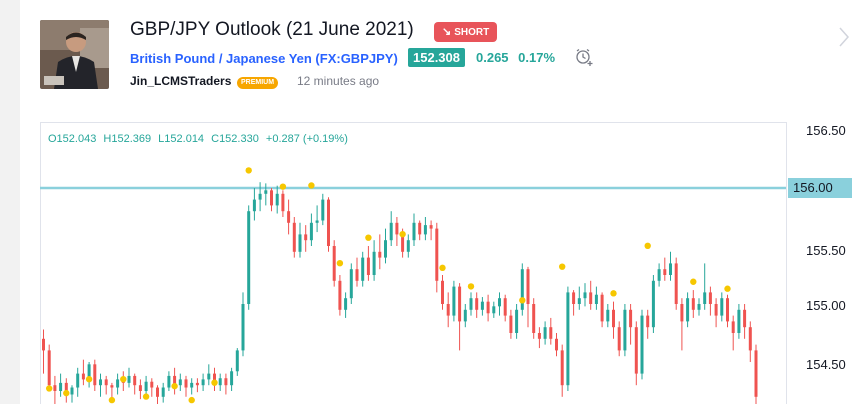 The image size is (852, 404). I want to click on ohlc-change: +0.287 (+0.19%), so click(306, 139).